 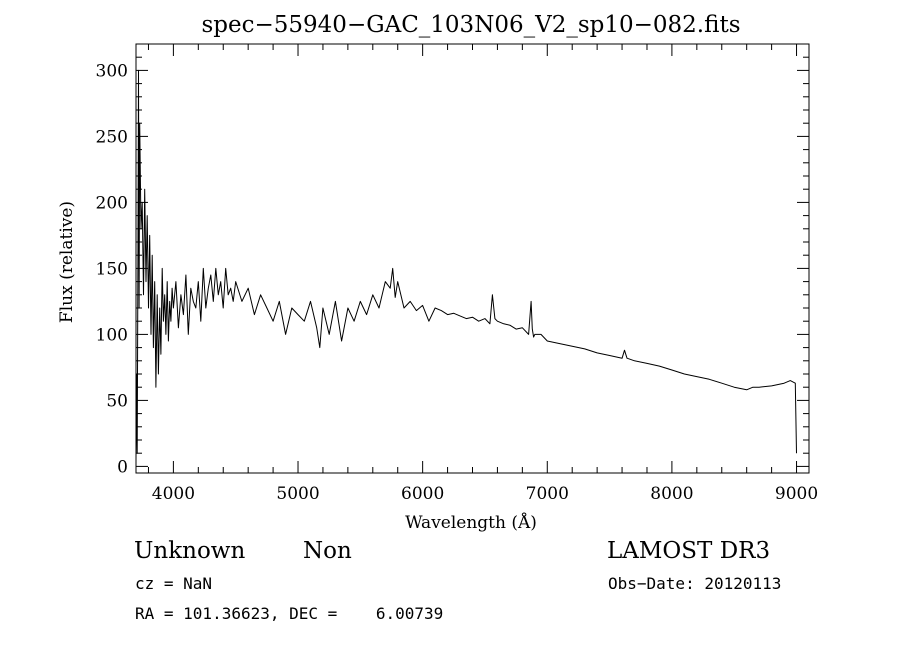 What do you see at coordinates (422, 494) in the screenshot?
I see `x-tick-label: 6000` at bounding box center [422, 494].